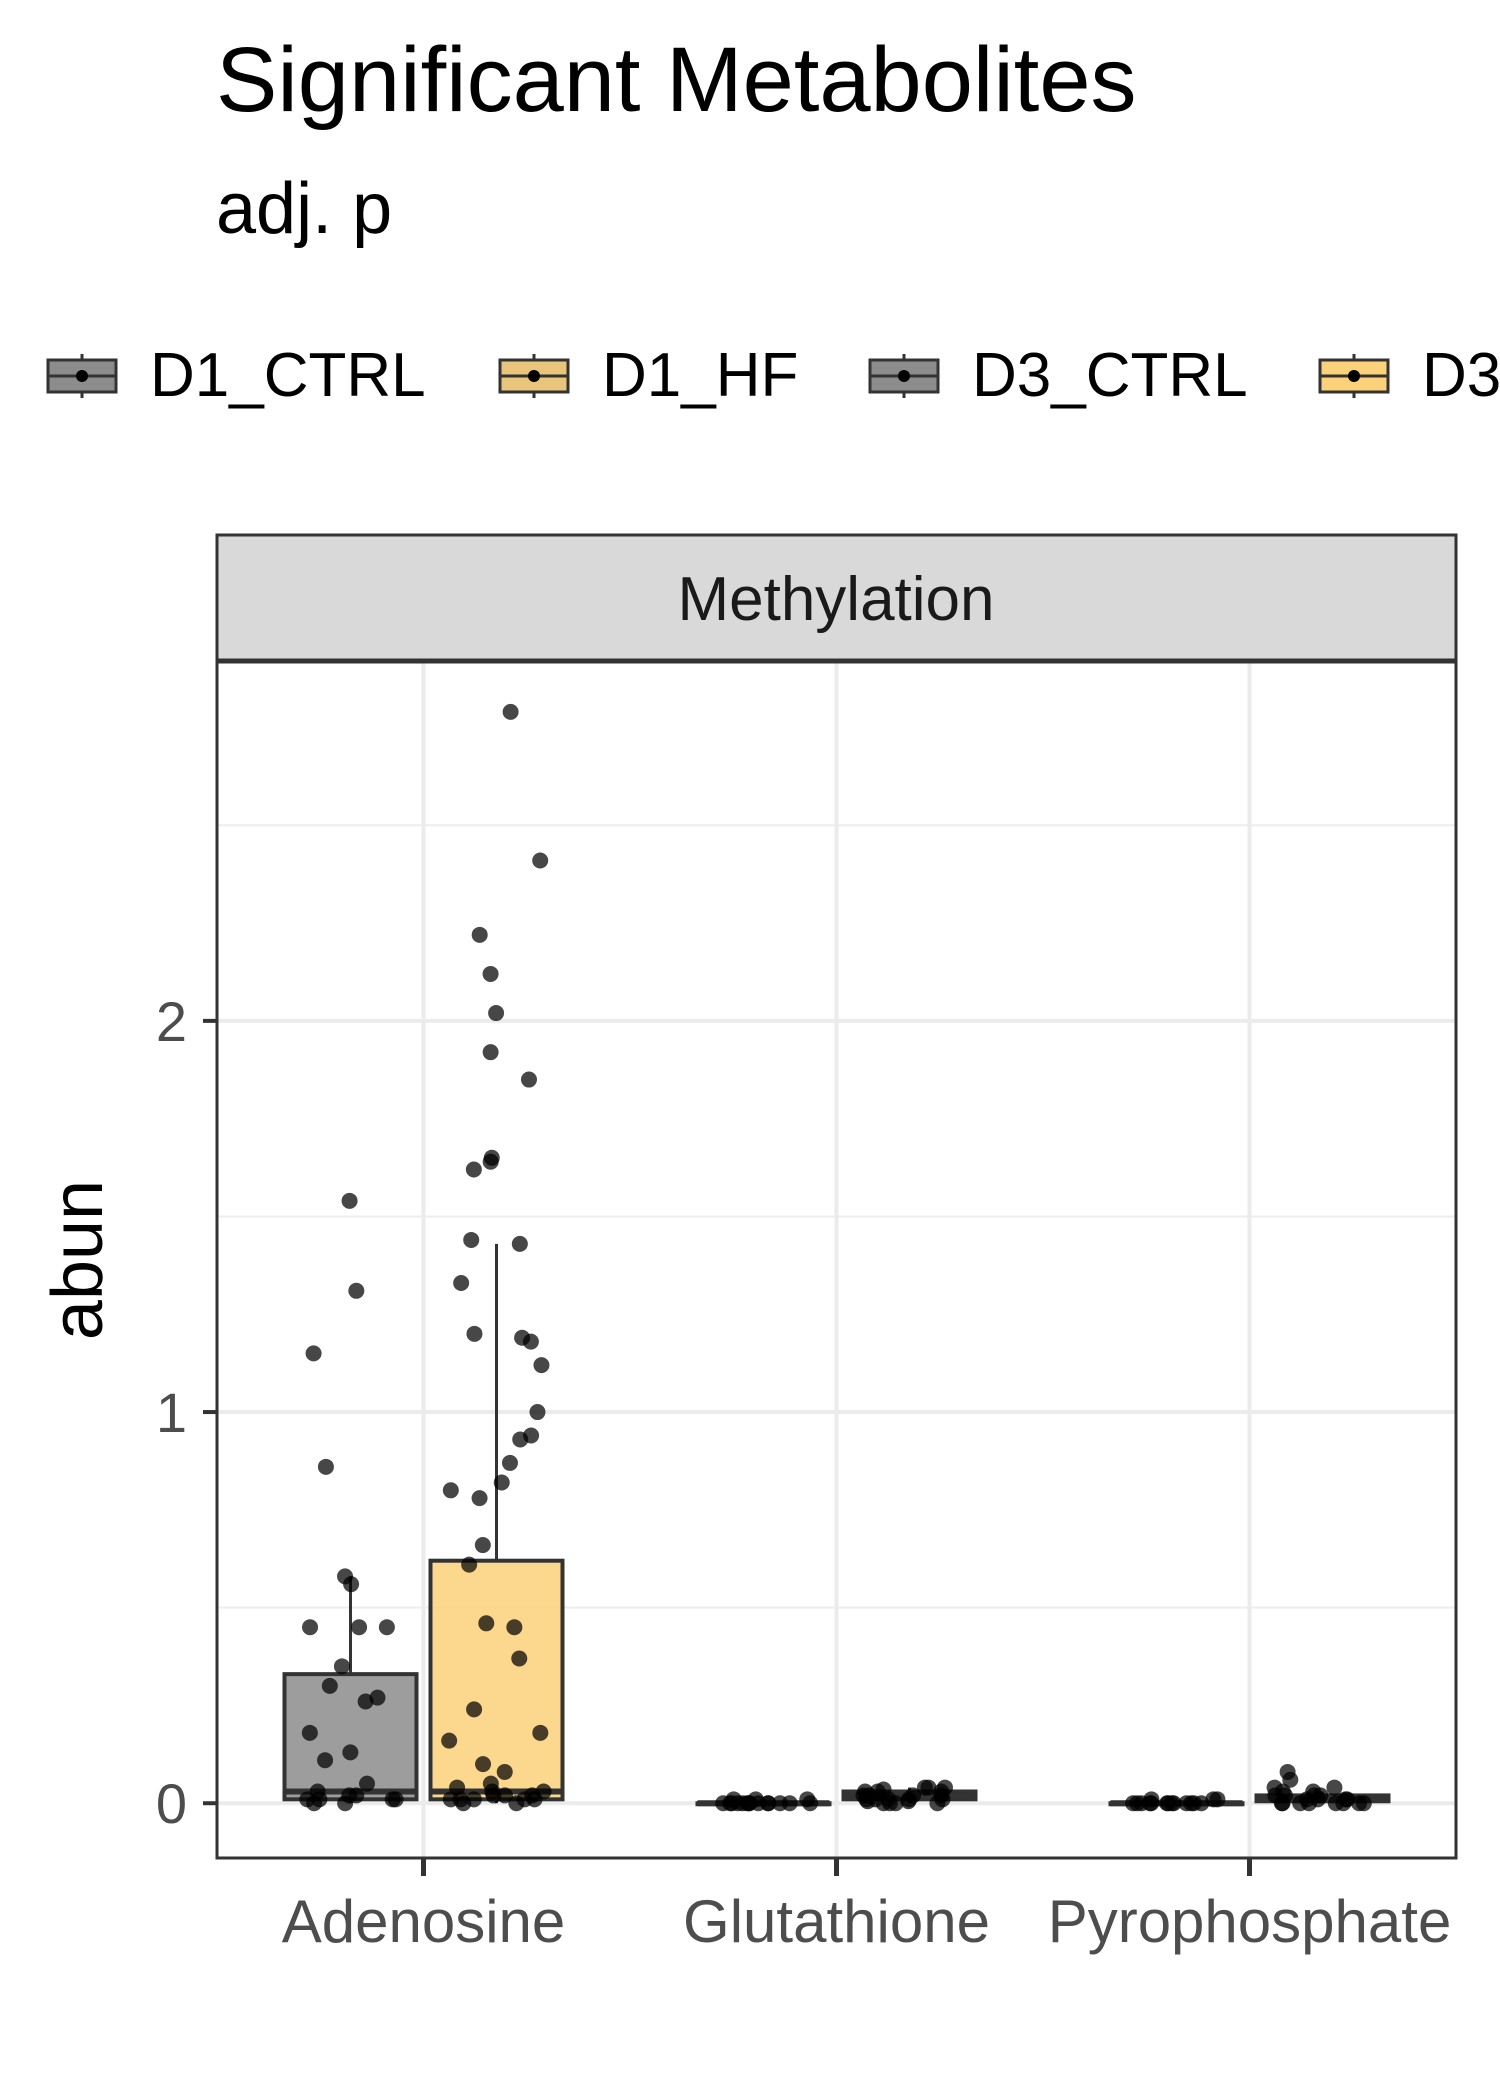 The height and width of the screenshot is (2100, 1500). Describe the element at coordinates (676, 80) in the screenshot. I see `chart-title: Significant Metabolites` at that location.